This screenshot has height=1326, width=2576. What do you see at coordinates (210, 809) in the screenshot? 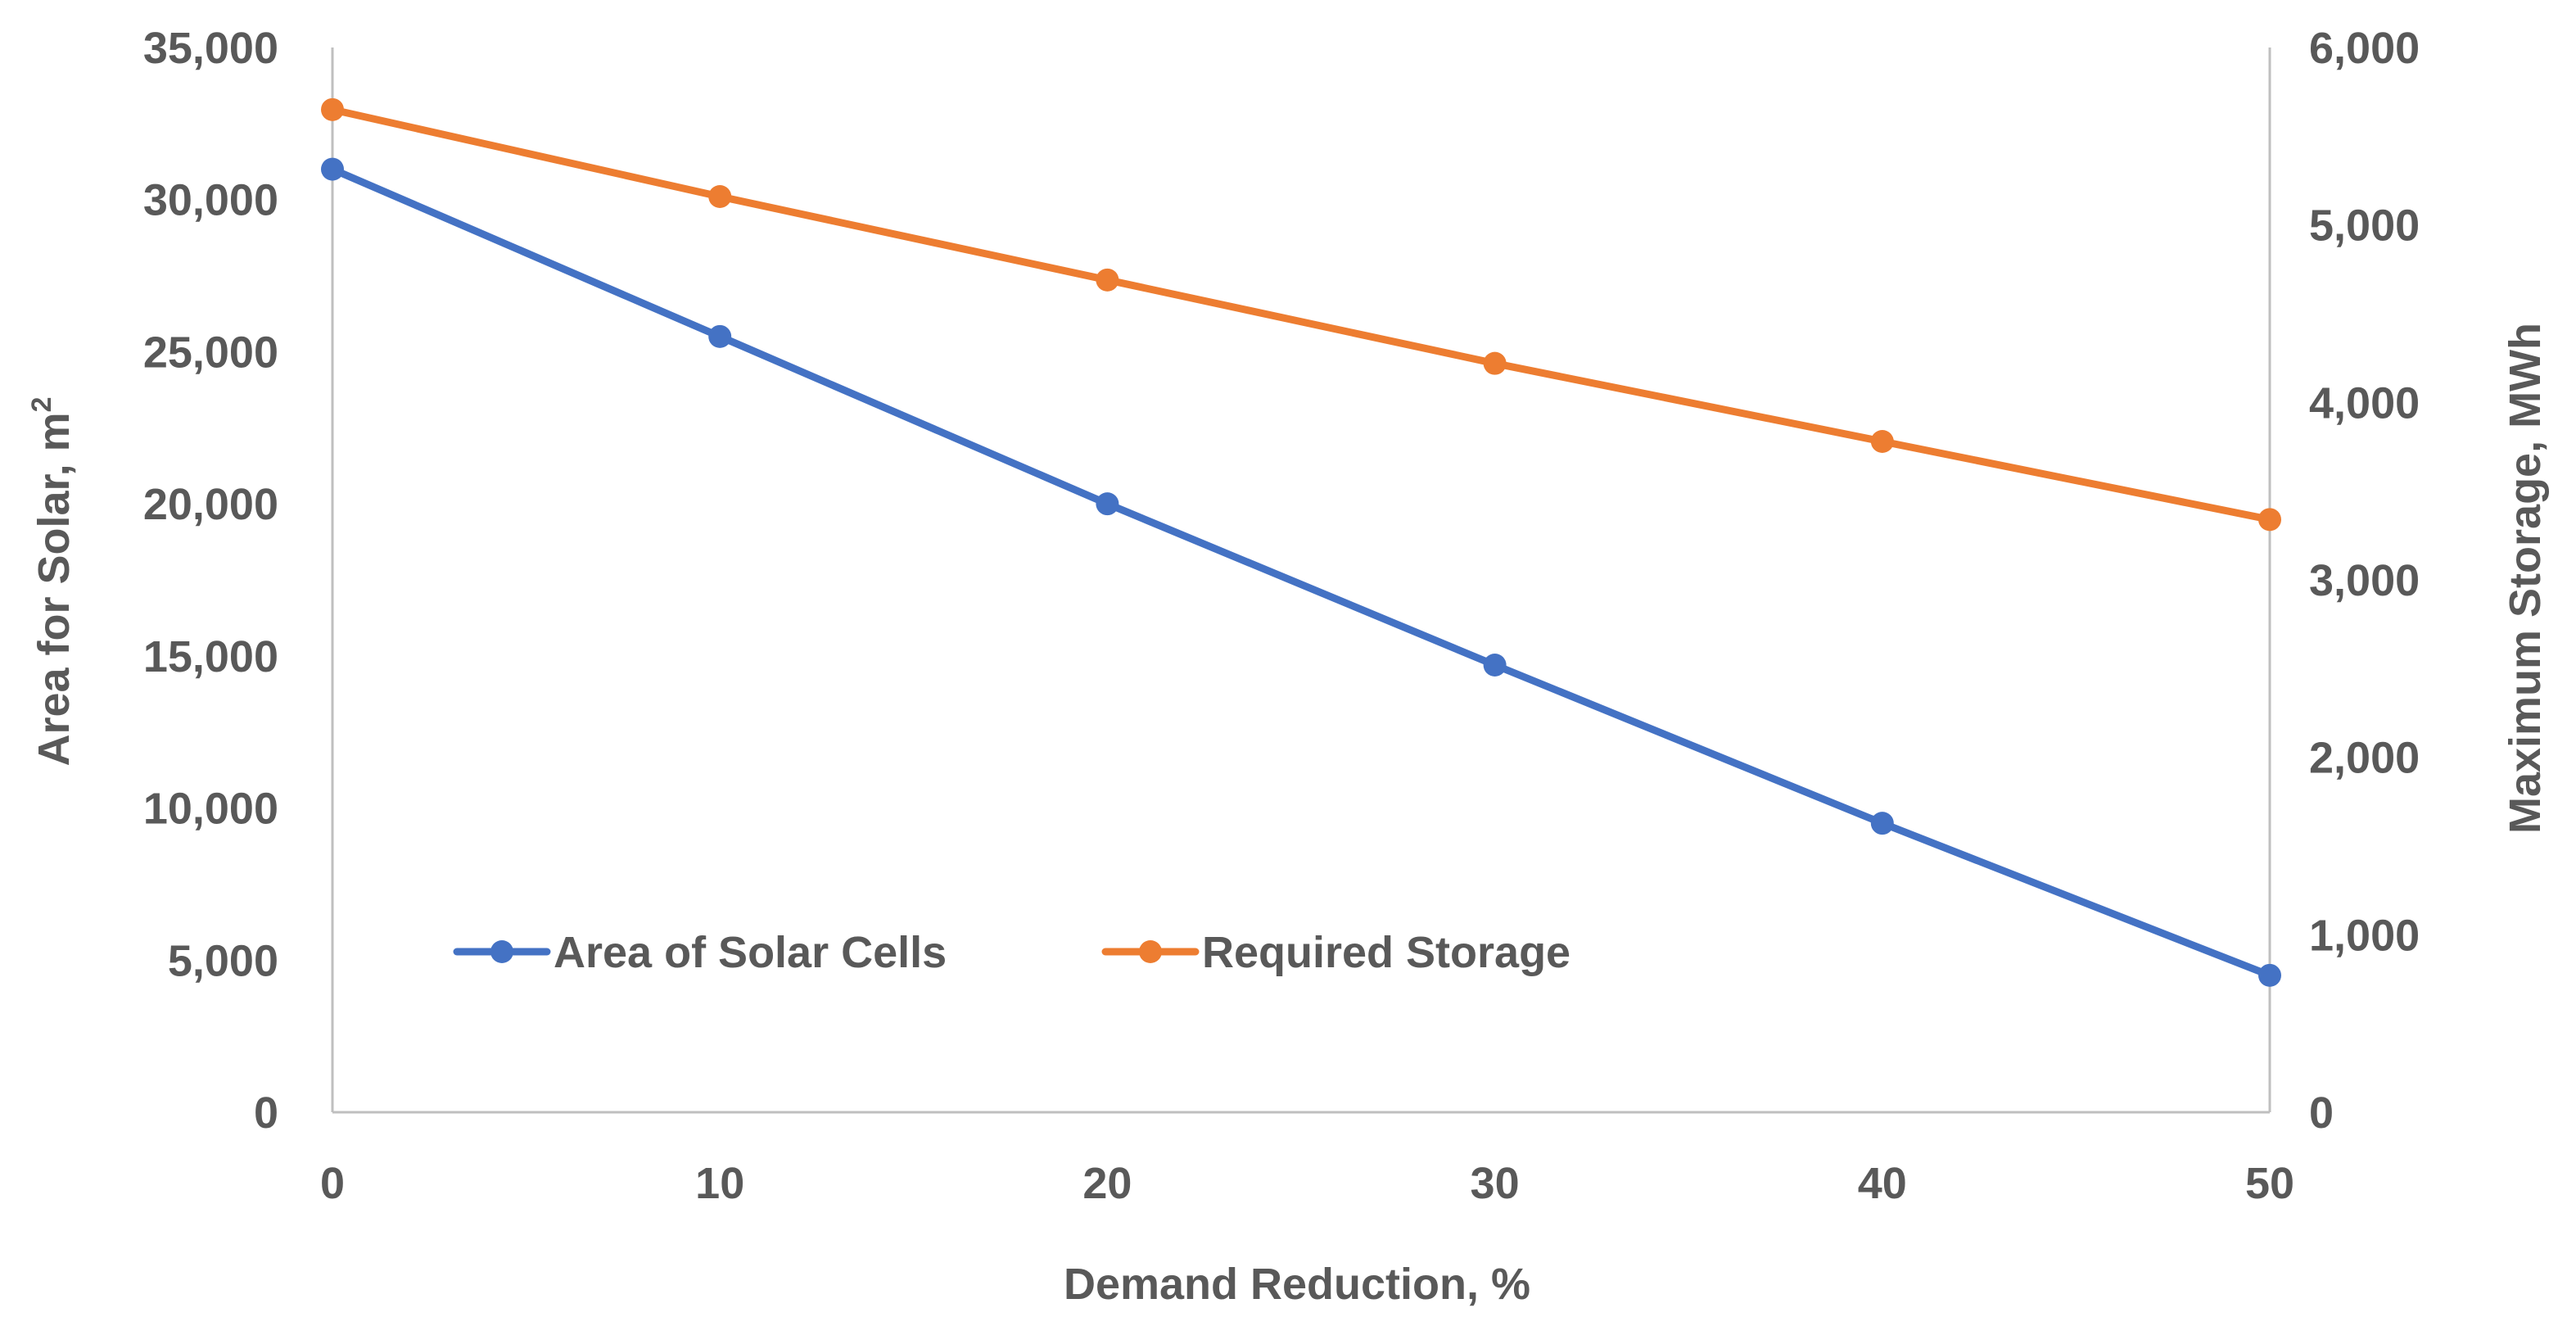
I see `y-left-tick-label: 10,000` at bounding box center [210, 809].